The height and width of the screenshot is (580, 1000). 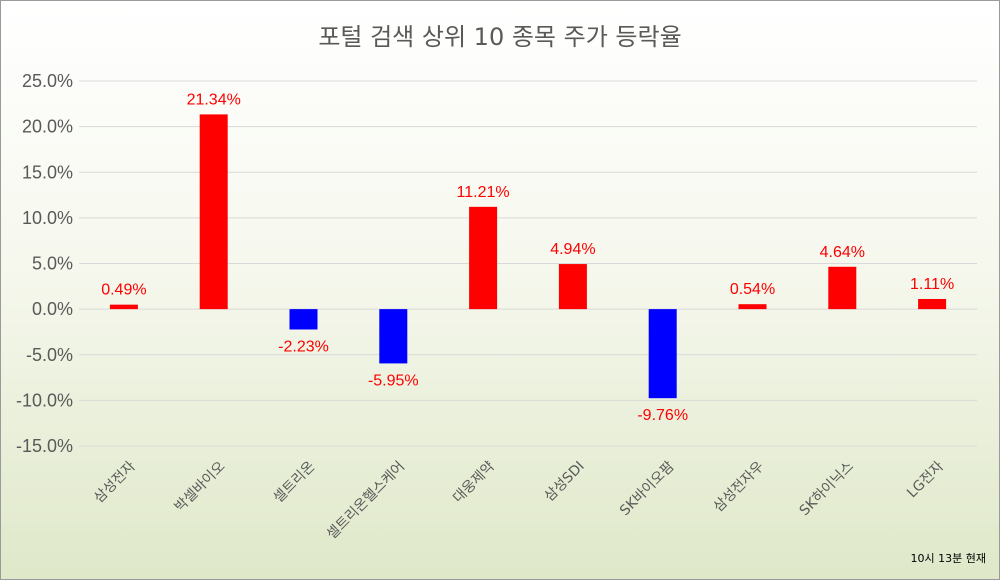 I want to click on y-tick-label: 0.0%, so click(x=52, y=309).